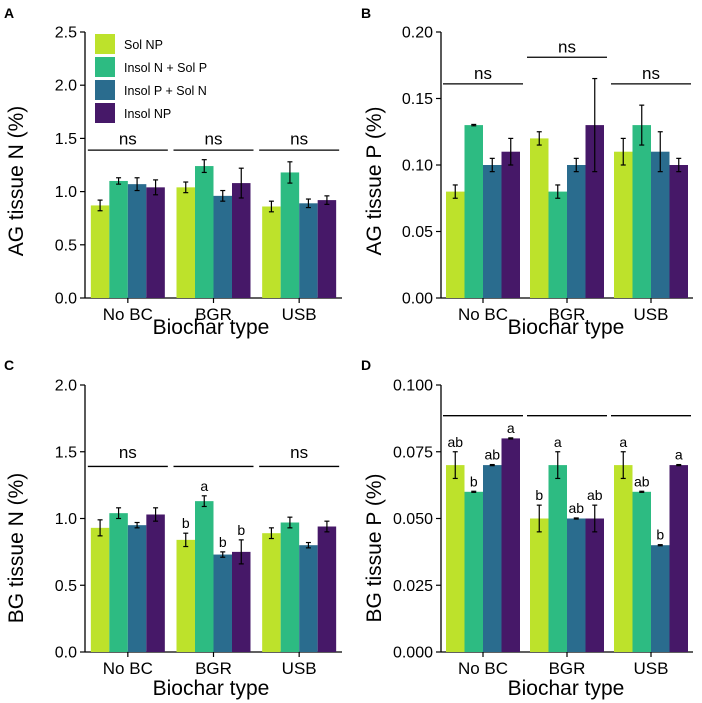  What do you see at coordinates (66, 386) in the screenshot?
I see `y-tick-label: 2.0` at bounding box center [66, 386].